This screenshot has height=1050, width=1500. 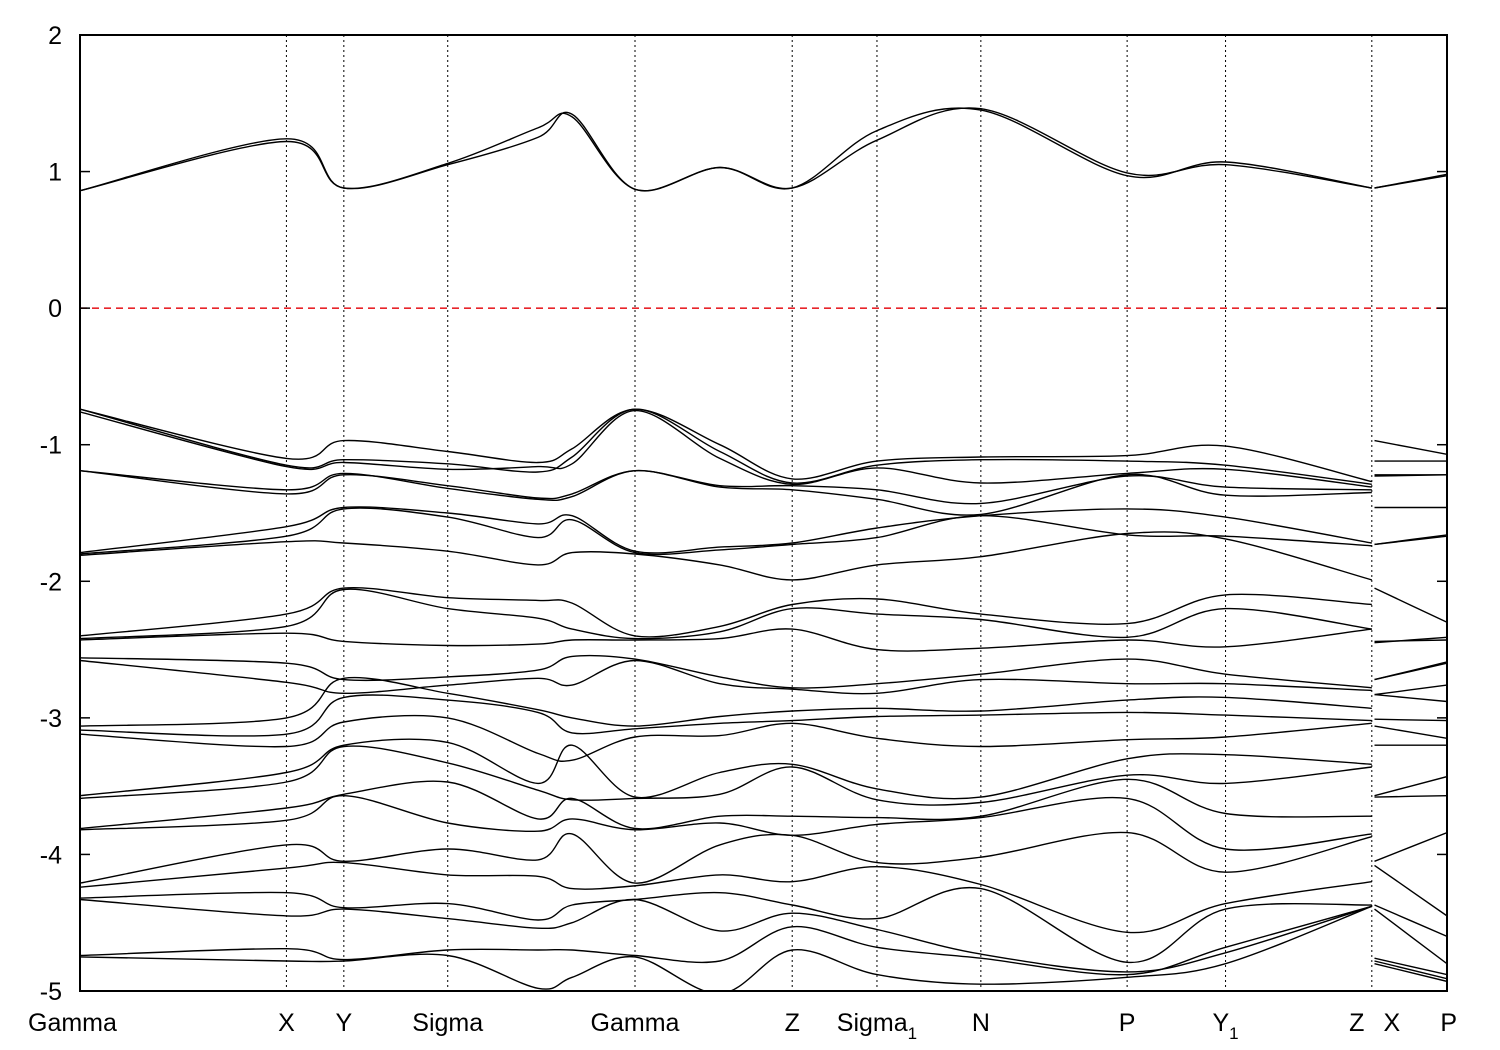 I want to click on y-tick-label: -1, so click(x=51, y=446).